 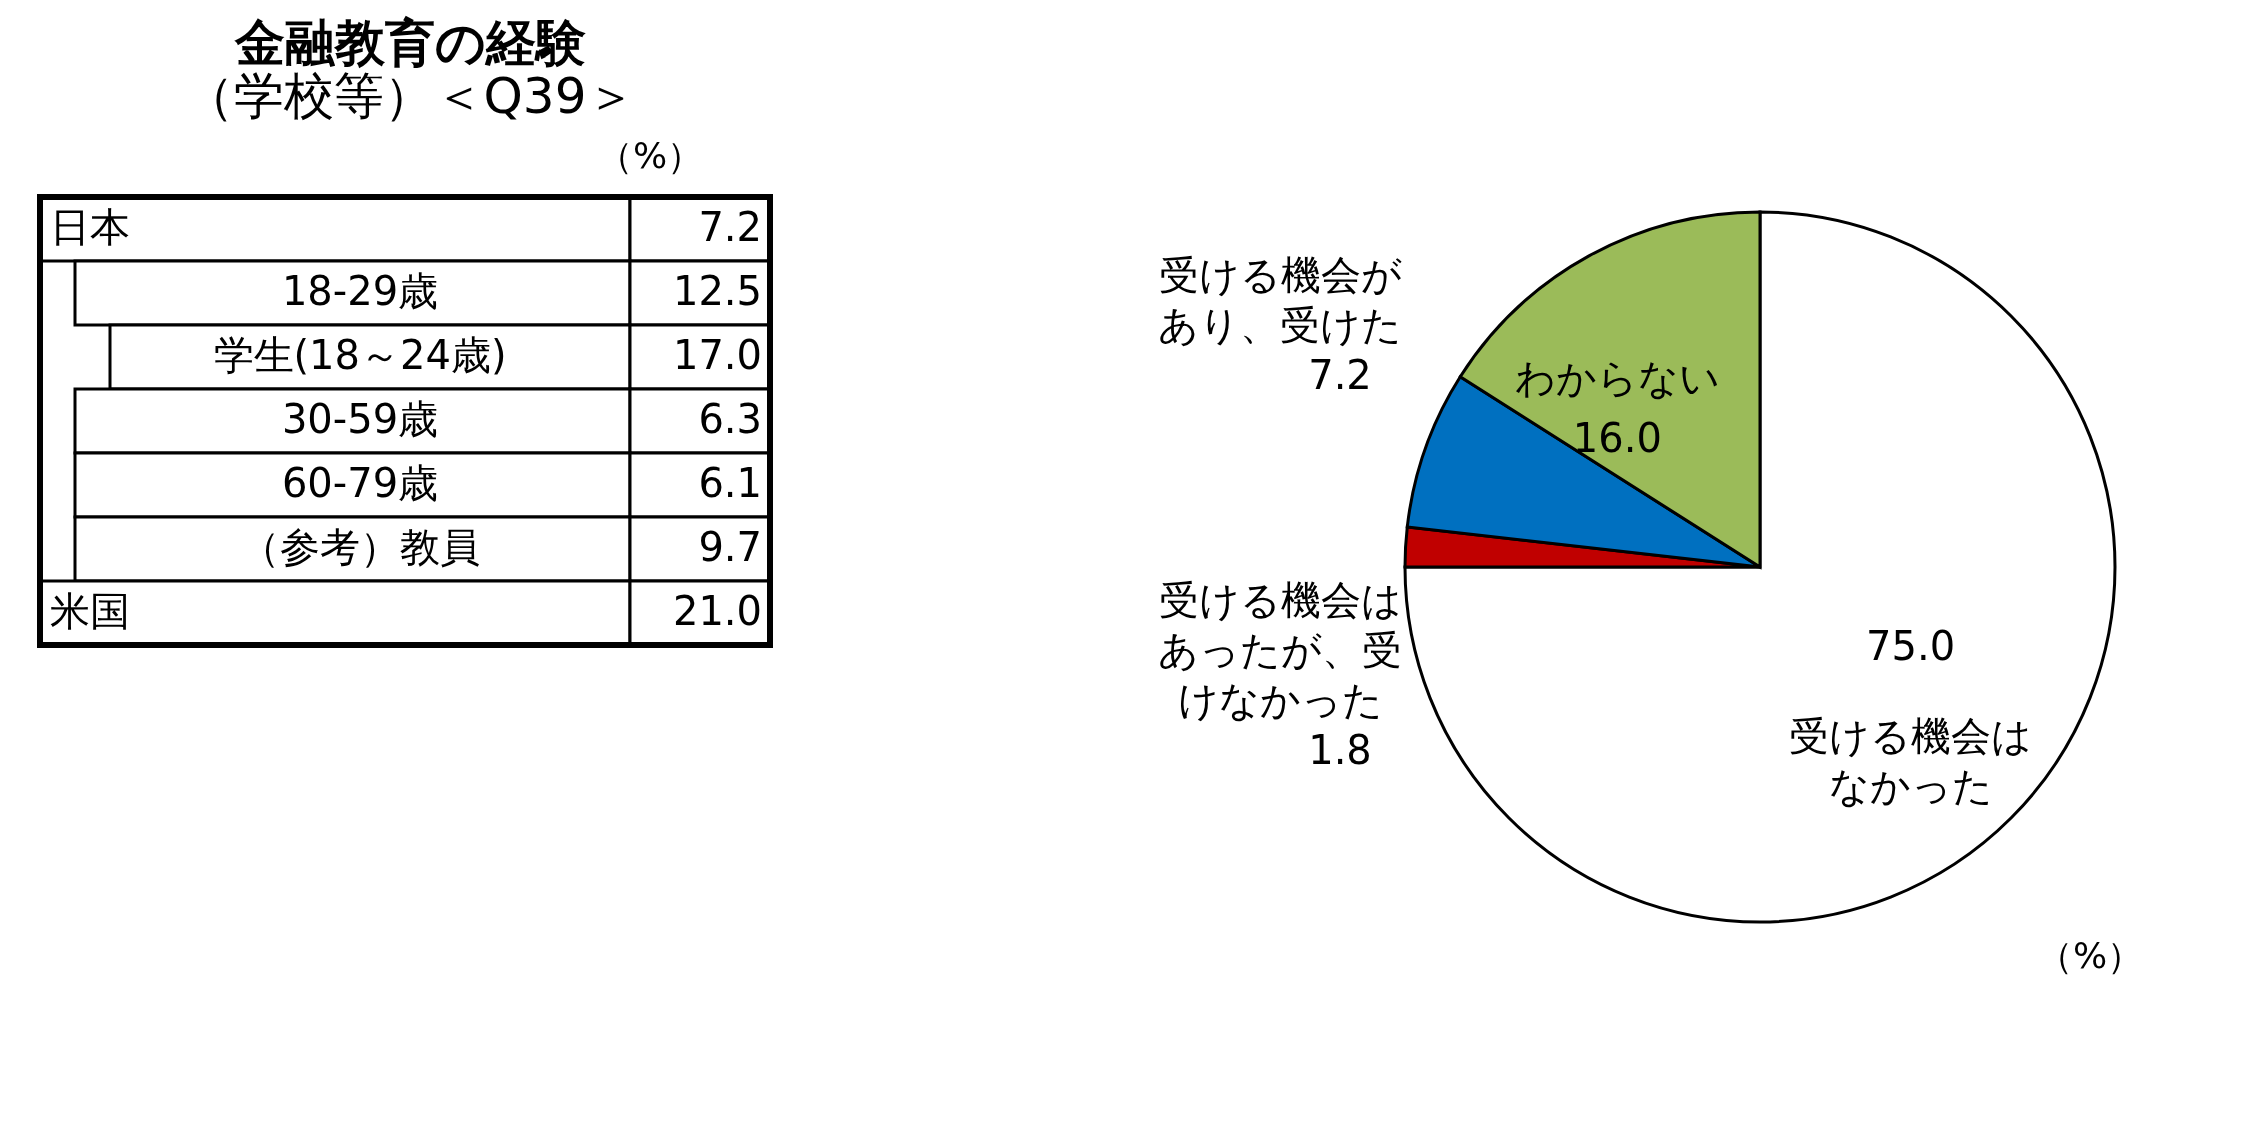 What do you see at coordinates (1280, 650) in the screenshot?
I see `slice-label: 受ける機会はあったが、受けなかった` at bounding box center [1280, 650].